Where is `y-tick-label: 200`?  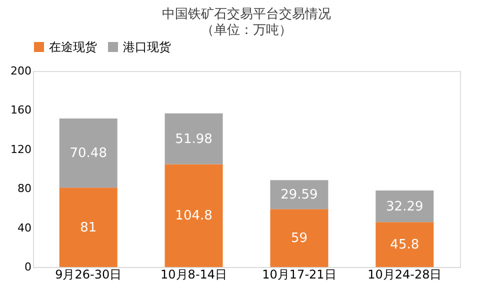 y-tick-label: 200 is located at coordinates (21, 71).